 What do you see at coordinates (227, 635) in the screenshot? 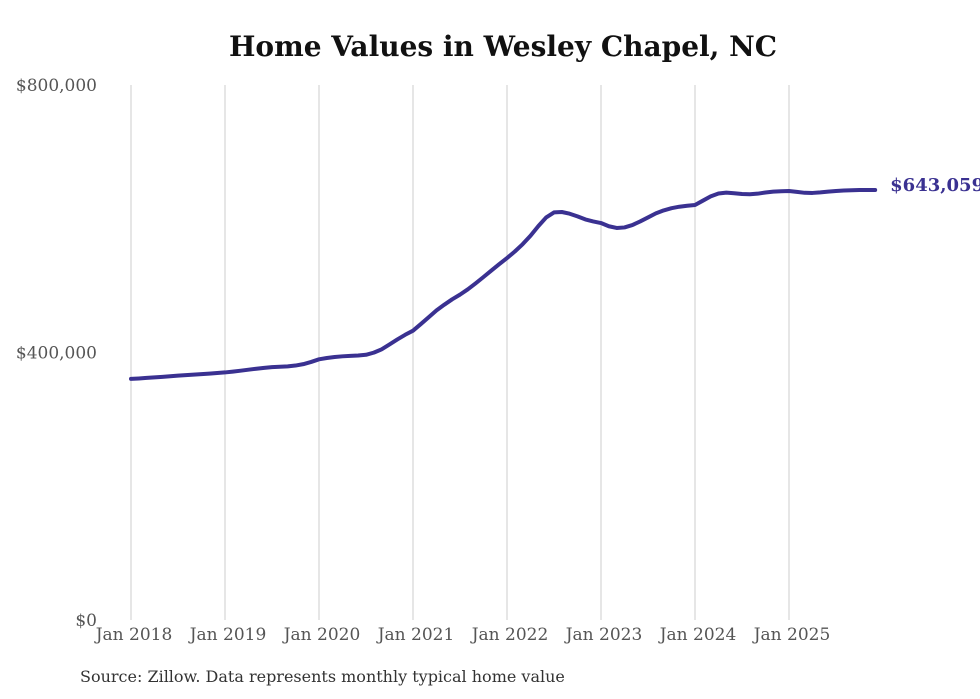
I see `x-tick-jan-2019: Jan 2019` at bounding box center [227, 635].